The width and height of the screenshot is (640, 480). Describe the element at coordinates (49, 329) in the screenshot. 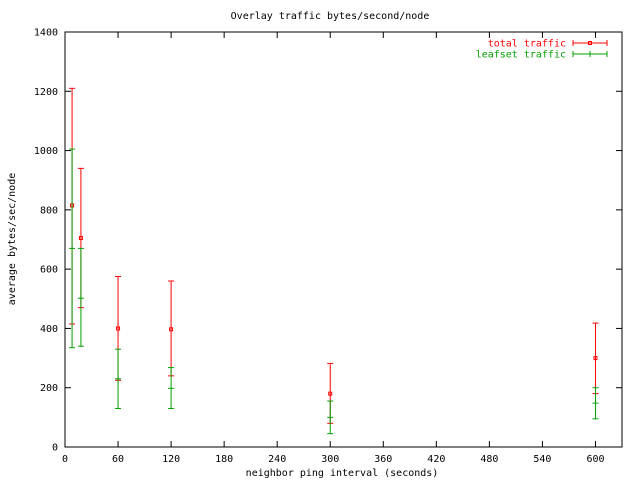

I see `y-tick-label-2: 400` at that location.